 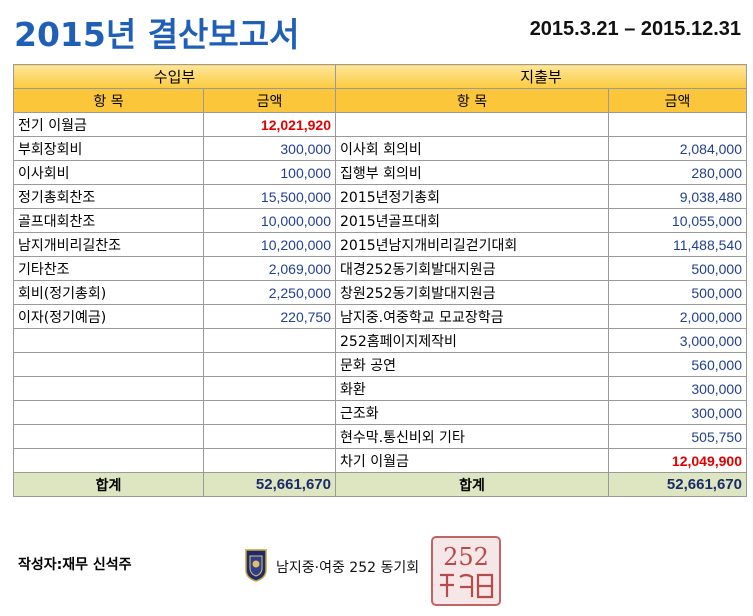 I want to click on income-item-cell: 남지개비리길찬조, so click(x=108, y=244).